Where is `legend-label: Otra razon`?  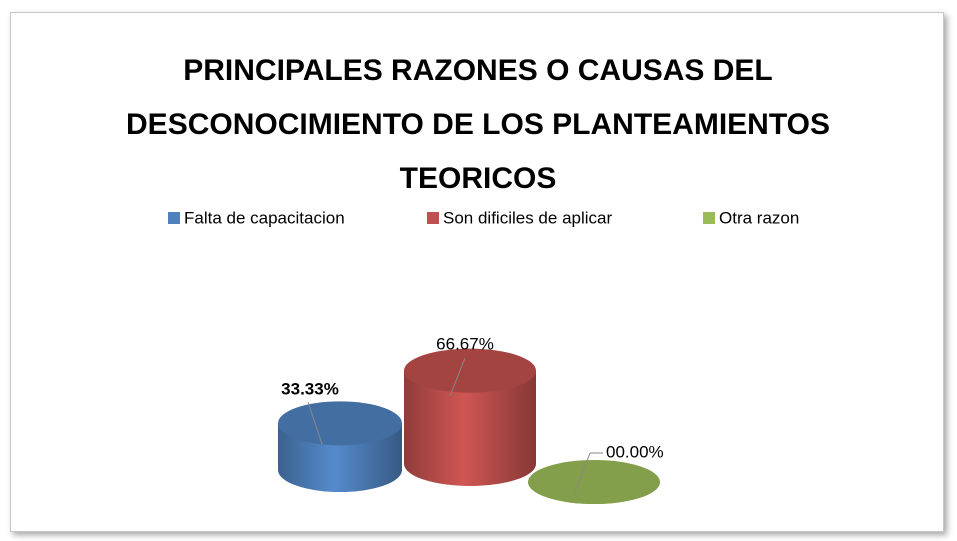
legend-label: Otra razon is located at coordinates (759, 217).